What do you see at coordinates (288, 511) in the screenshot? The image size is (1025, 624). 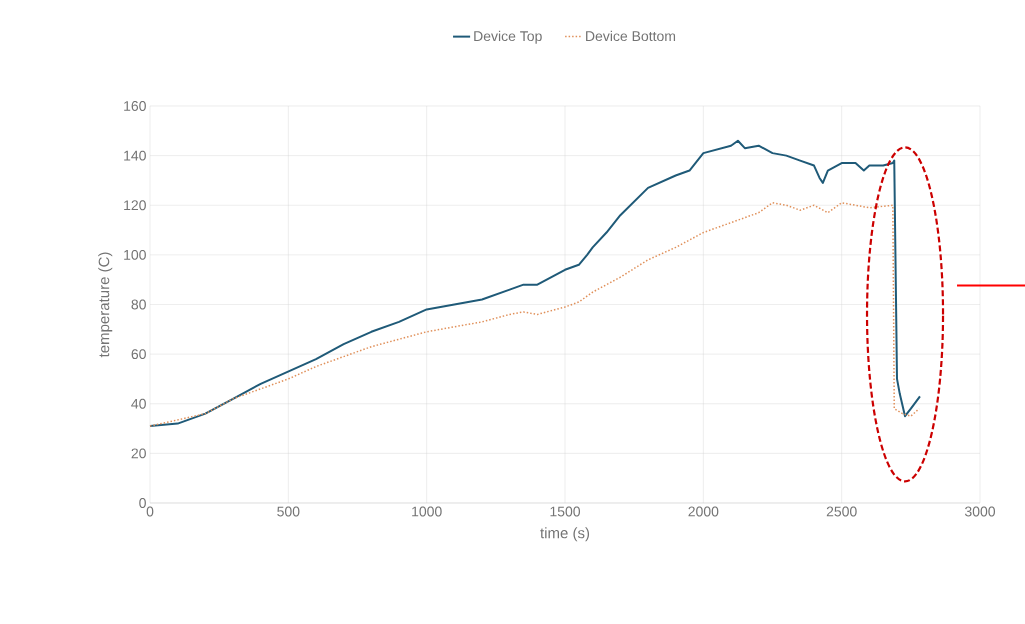 I see `x-tick-label: 500` at bounding box center [288, 511].